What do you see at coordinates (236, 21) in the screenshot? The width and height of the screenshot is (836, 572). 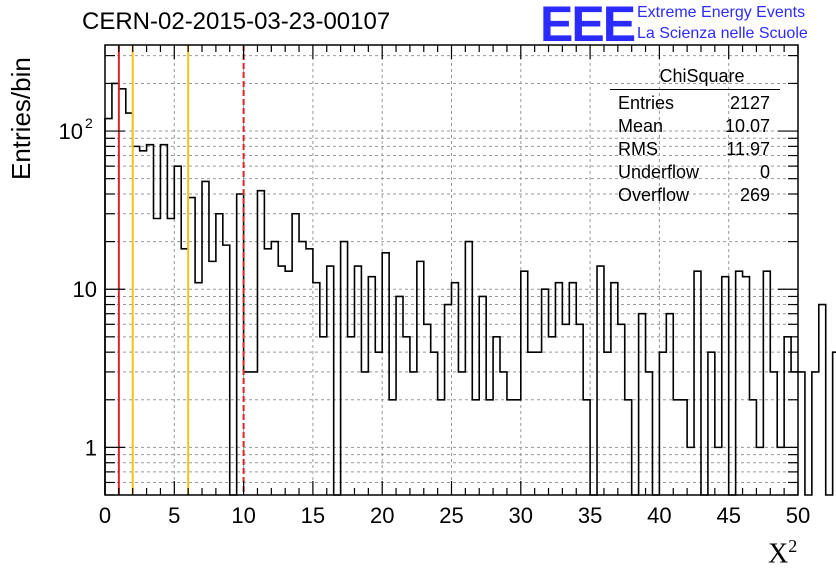 I see `plot-title: CERN-02-2015-03-23-00107` at bounding box center [236, 21].